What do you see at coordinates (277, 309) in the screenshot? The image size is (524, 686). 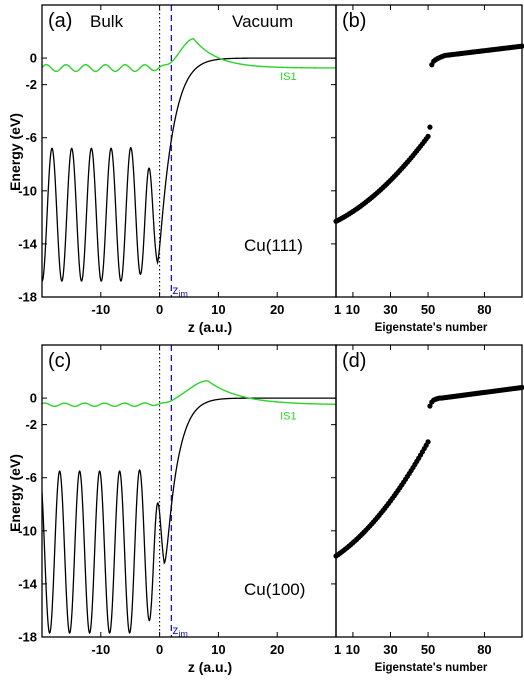 I see `panel-a-xtick-label: 20` at bounding box center [277, 309].